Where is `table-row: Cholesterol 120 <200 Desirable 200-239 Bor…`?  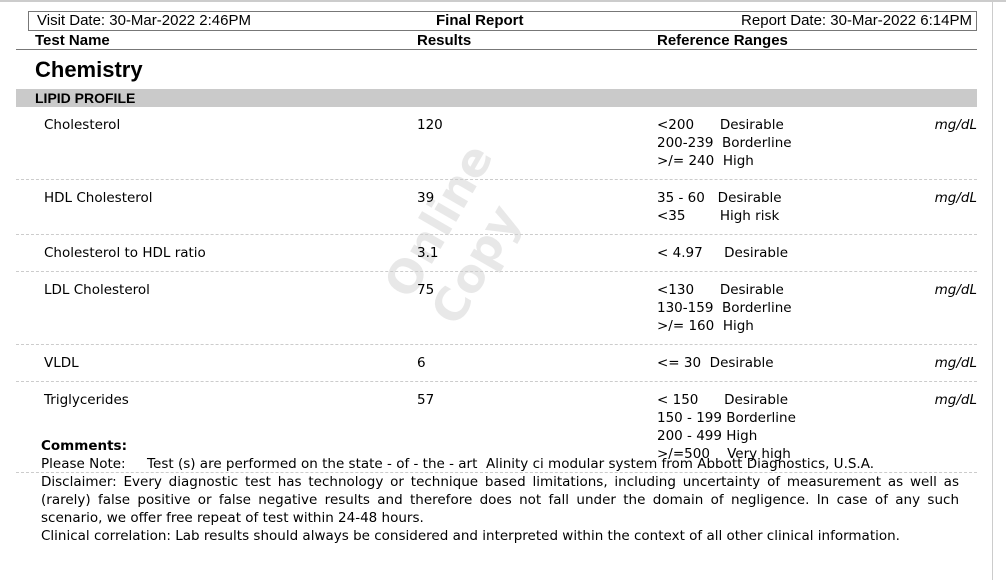
table-row: Cholesterol 120 <200 Desirable 200-239 Bor… is located at coordinates (496, 148).